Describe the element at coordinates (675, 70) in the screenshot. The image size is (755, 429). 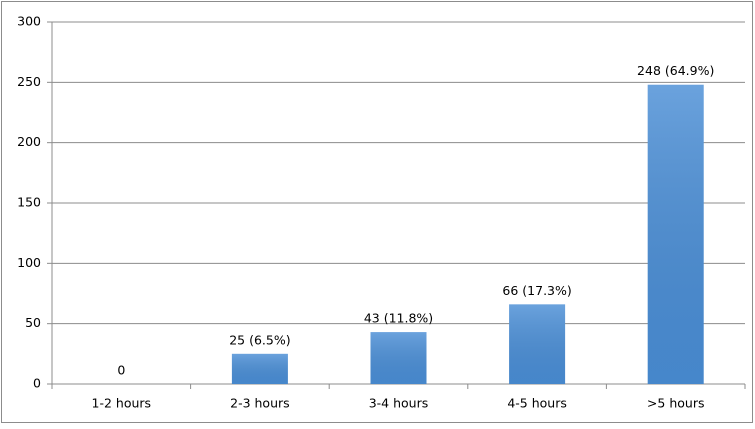
I see `value-label: 248 (64.9%)` at that location.